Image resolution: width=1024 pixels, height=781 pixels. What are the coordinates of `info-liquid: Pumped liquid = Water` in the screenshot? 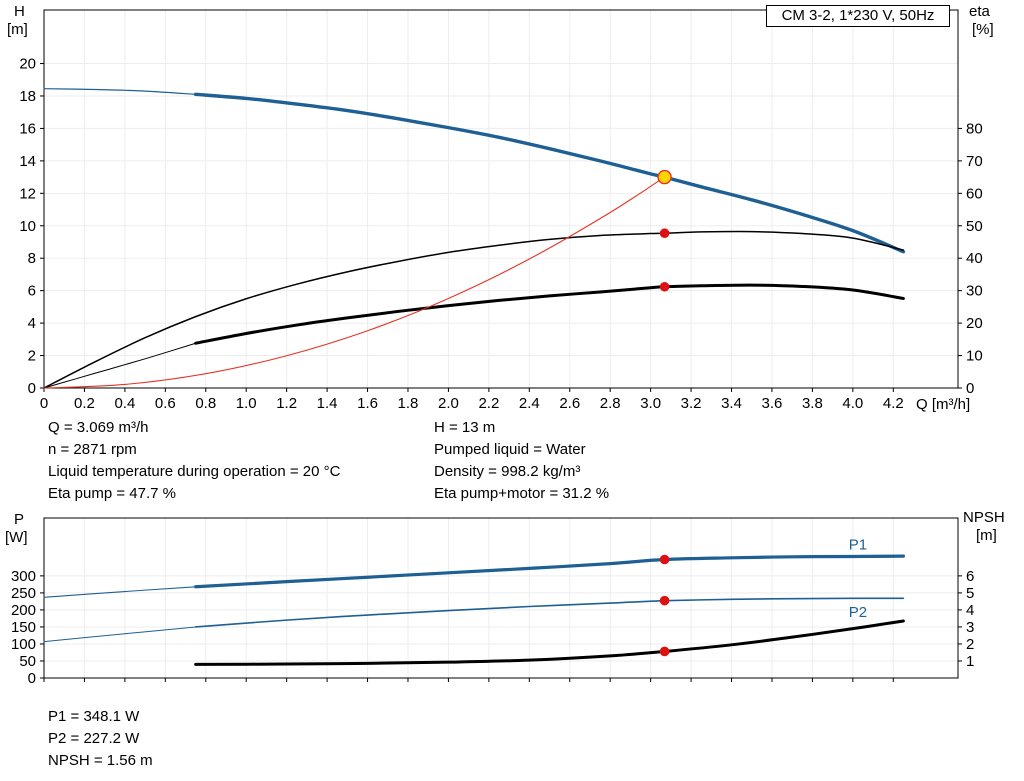 It's located at (510, 449).